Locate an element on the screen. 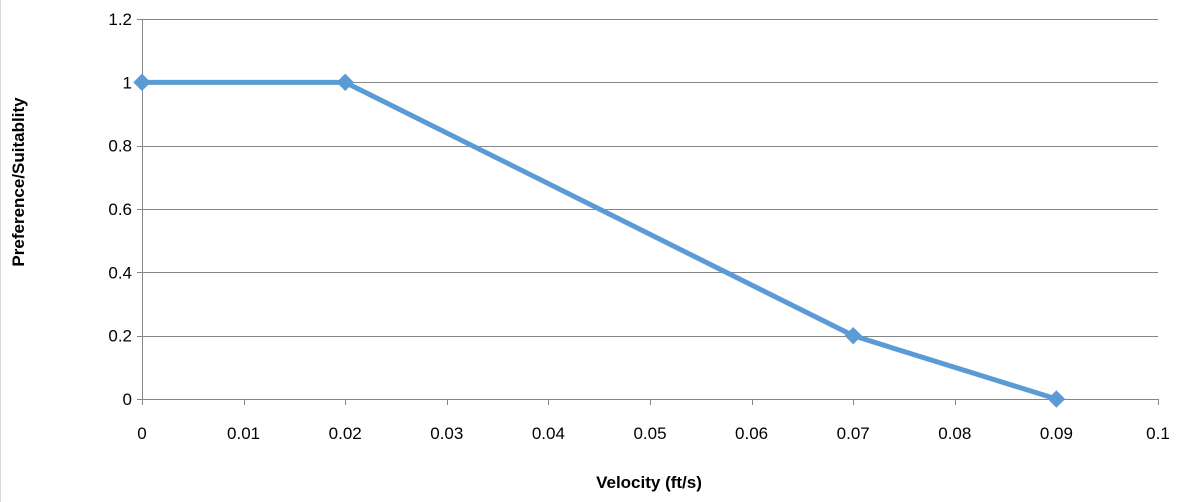 The width and height of the screenshot is (1182, 502). y-tick-label: 1 is located at coordinates (127, 82).